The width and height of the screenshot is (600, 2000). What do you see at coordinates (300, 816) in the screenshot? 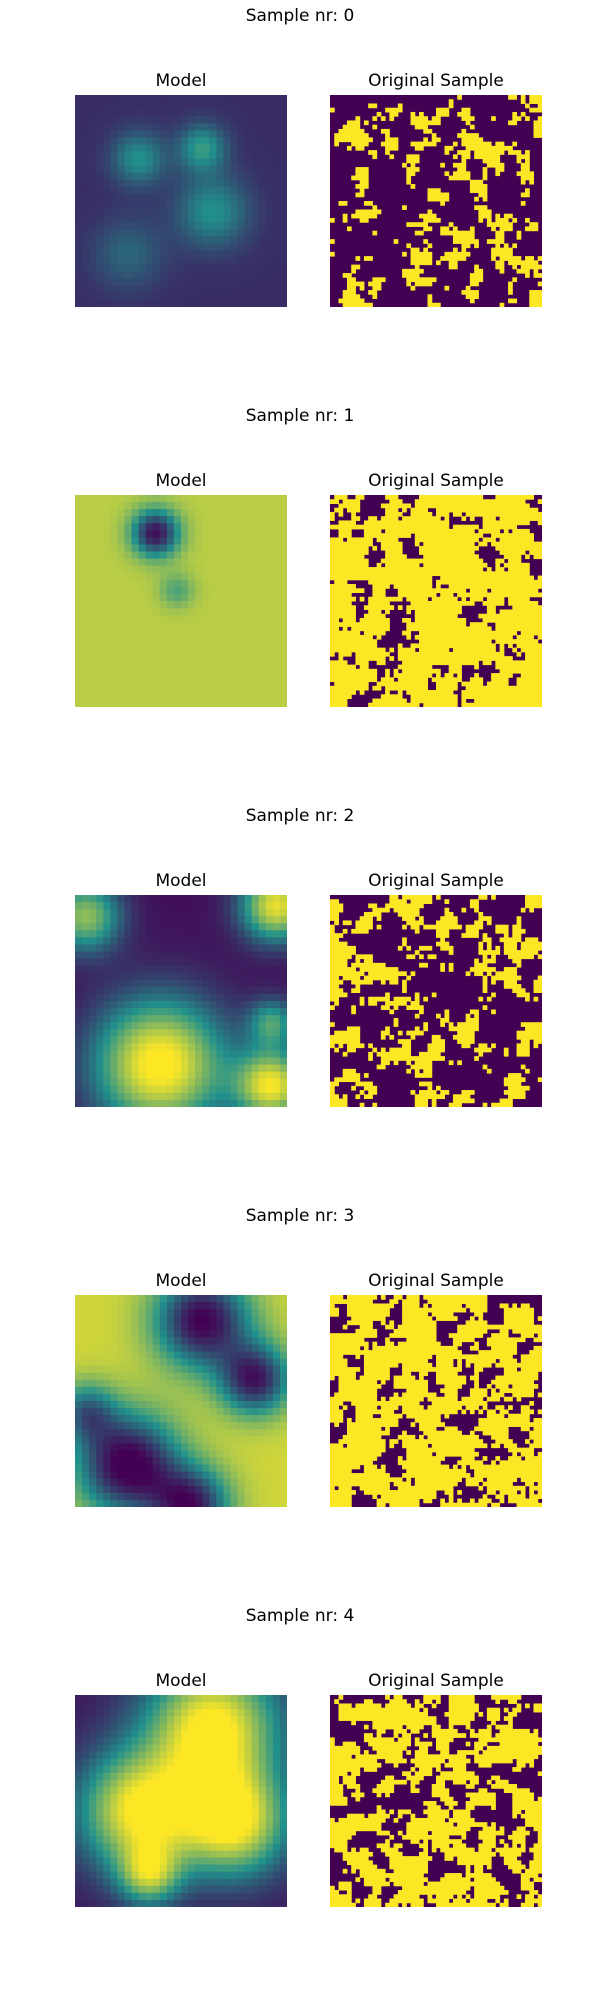
I see `sample-title: Sample nr: 2` at bounding box center [300, 816].